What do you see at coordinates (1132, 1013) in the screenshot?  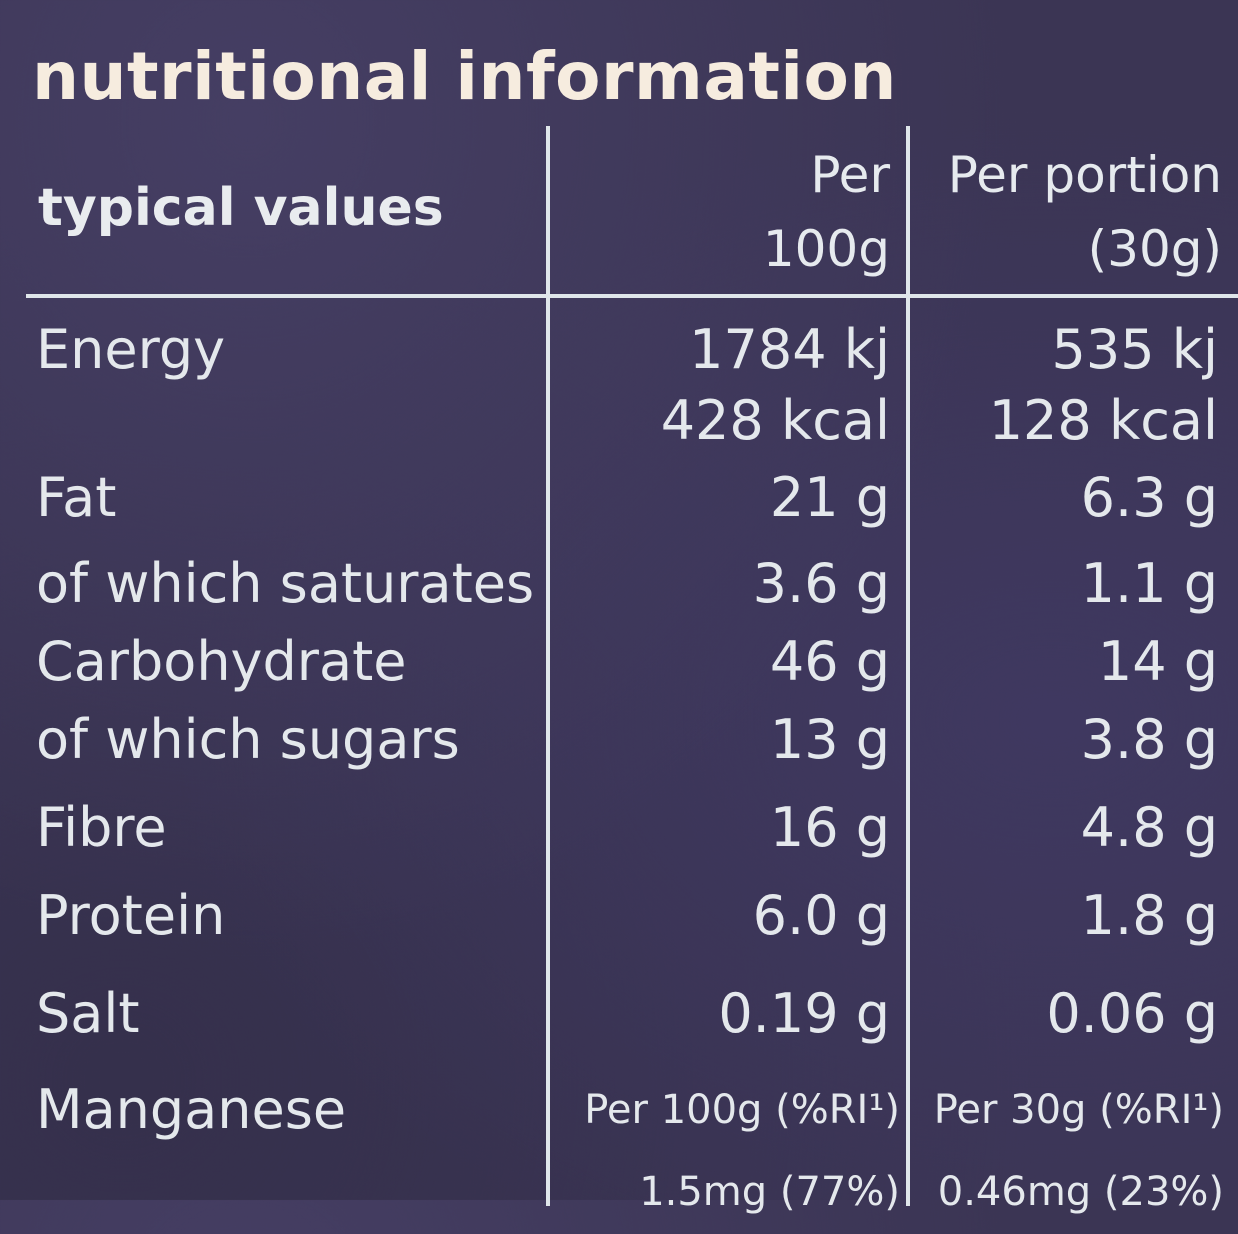 I see `nutrient-portion: 0.06 g` at bounding box center [1132, 1013].